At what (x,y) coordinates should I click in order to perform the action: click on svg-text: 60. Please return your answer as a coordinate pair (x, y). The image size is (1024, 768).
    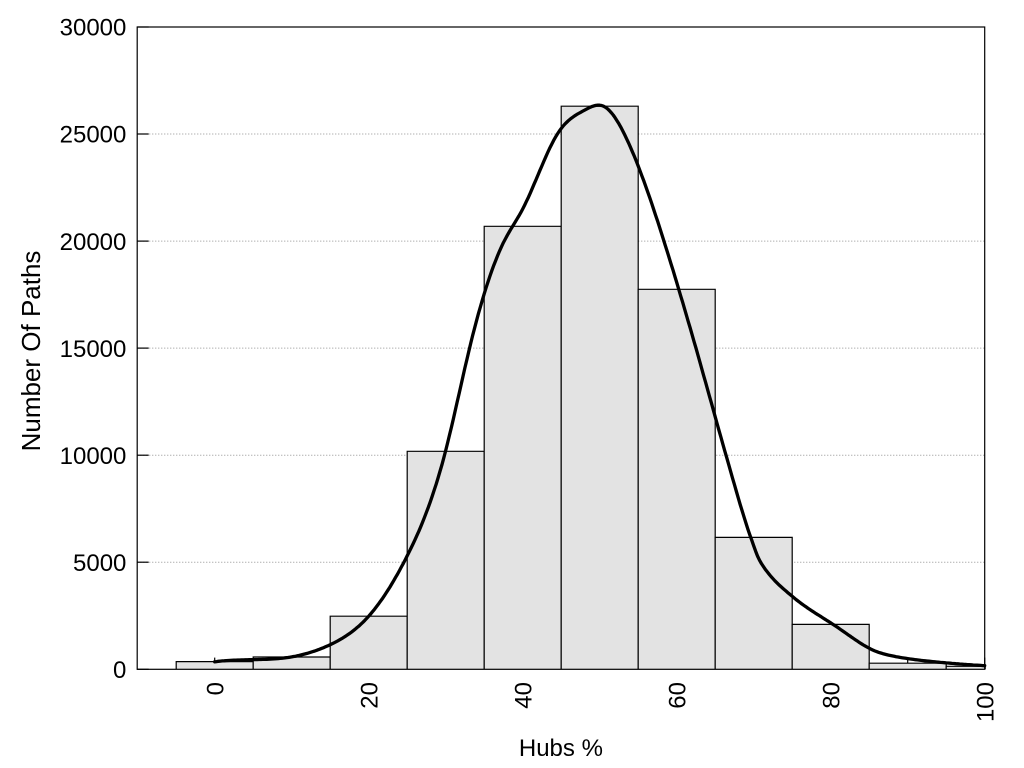
    Looking at the image, I should click on (677, 695).